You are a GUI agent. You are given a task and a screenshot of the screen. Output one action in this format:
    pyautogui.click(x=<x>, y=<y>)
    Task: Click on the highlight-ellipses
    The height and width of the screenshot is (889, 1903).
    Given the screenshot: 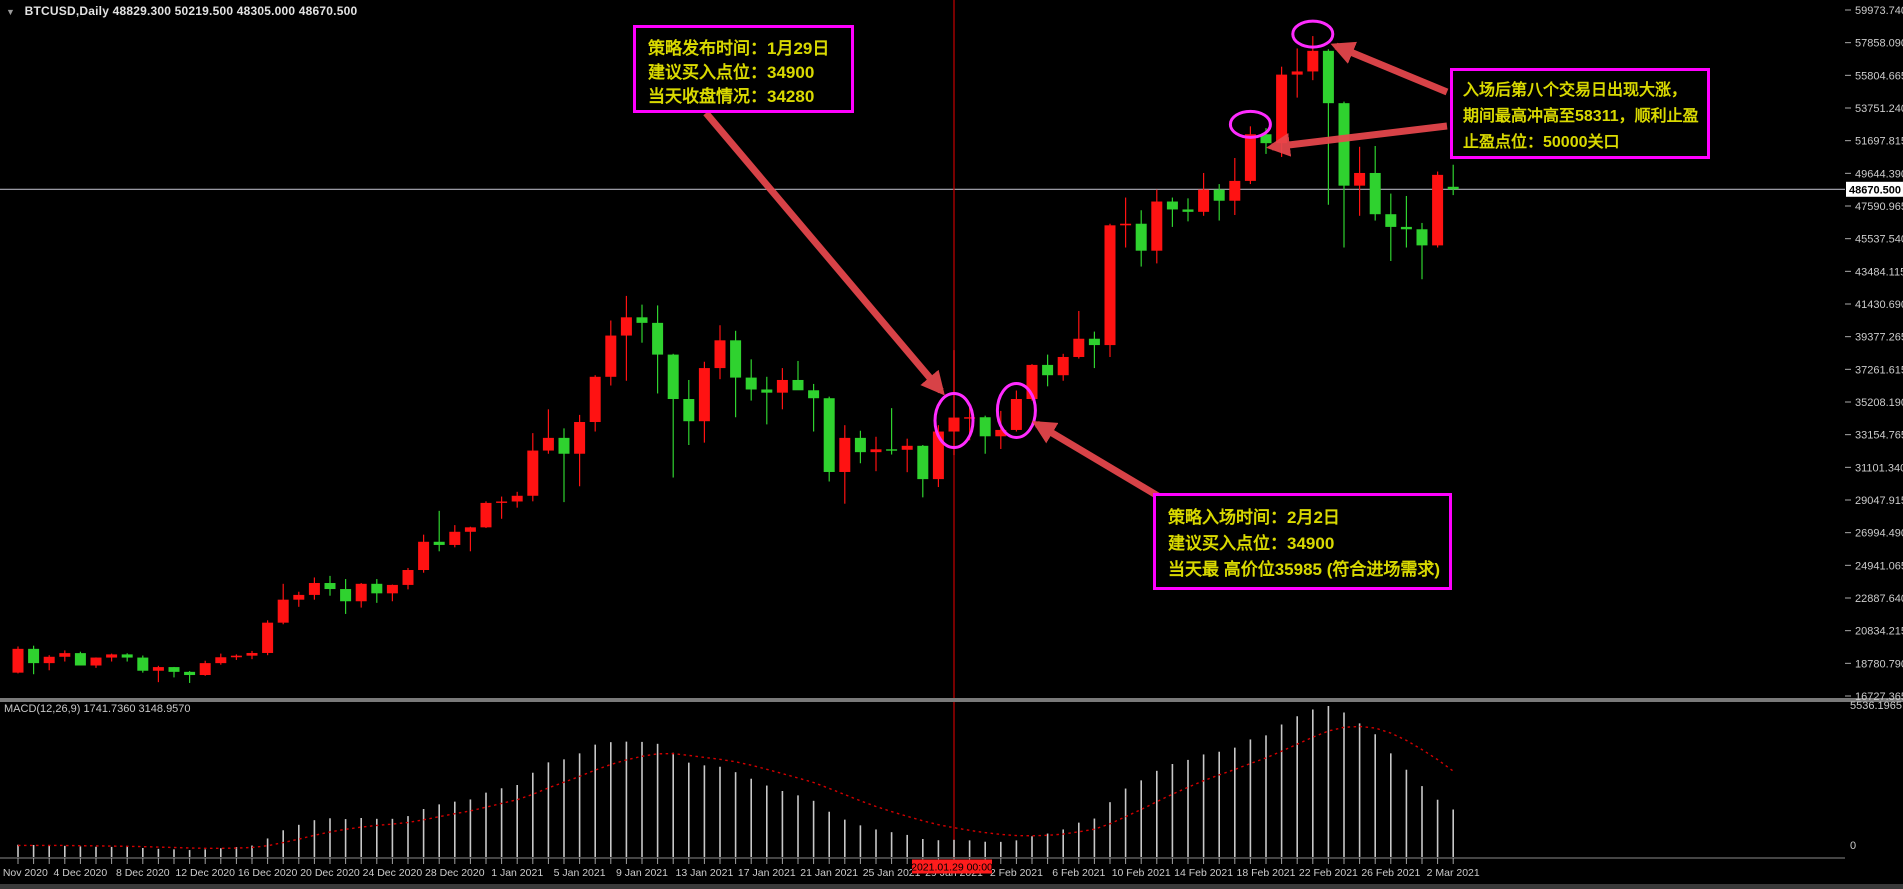 What is the action you would take?
    pyautogui.click(x=1134, y=234)
    